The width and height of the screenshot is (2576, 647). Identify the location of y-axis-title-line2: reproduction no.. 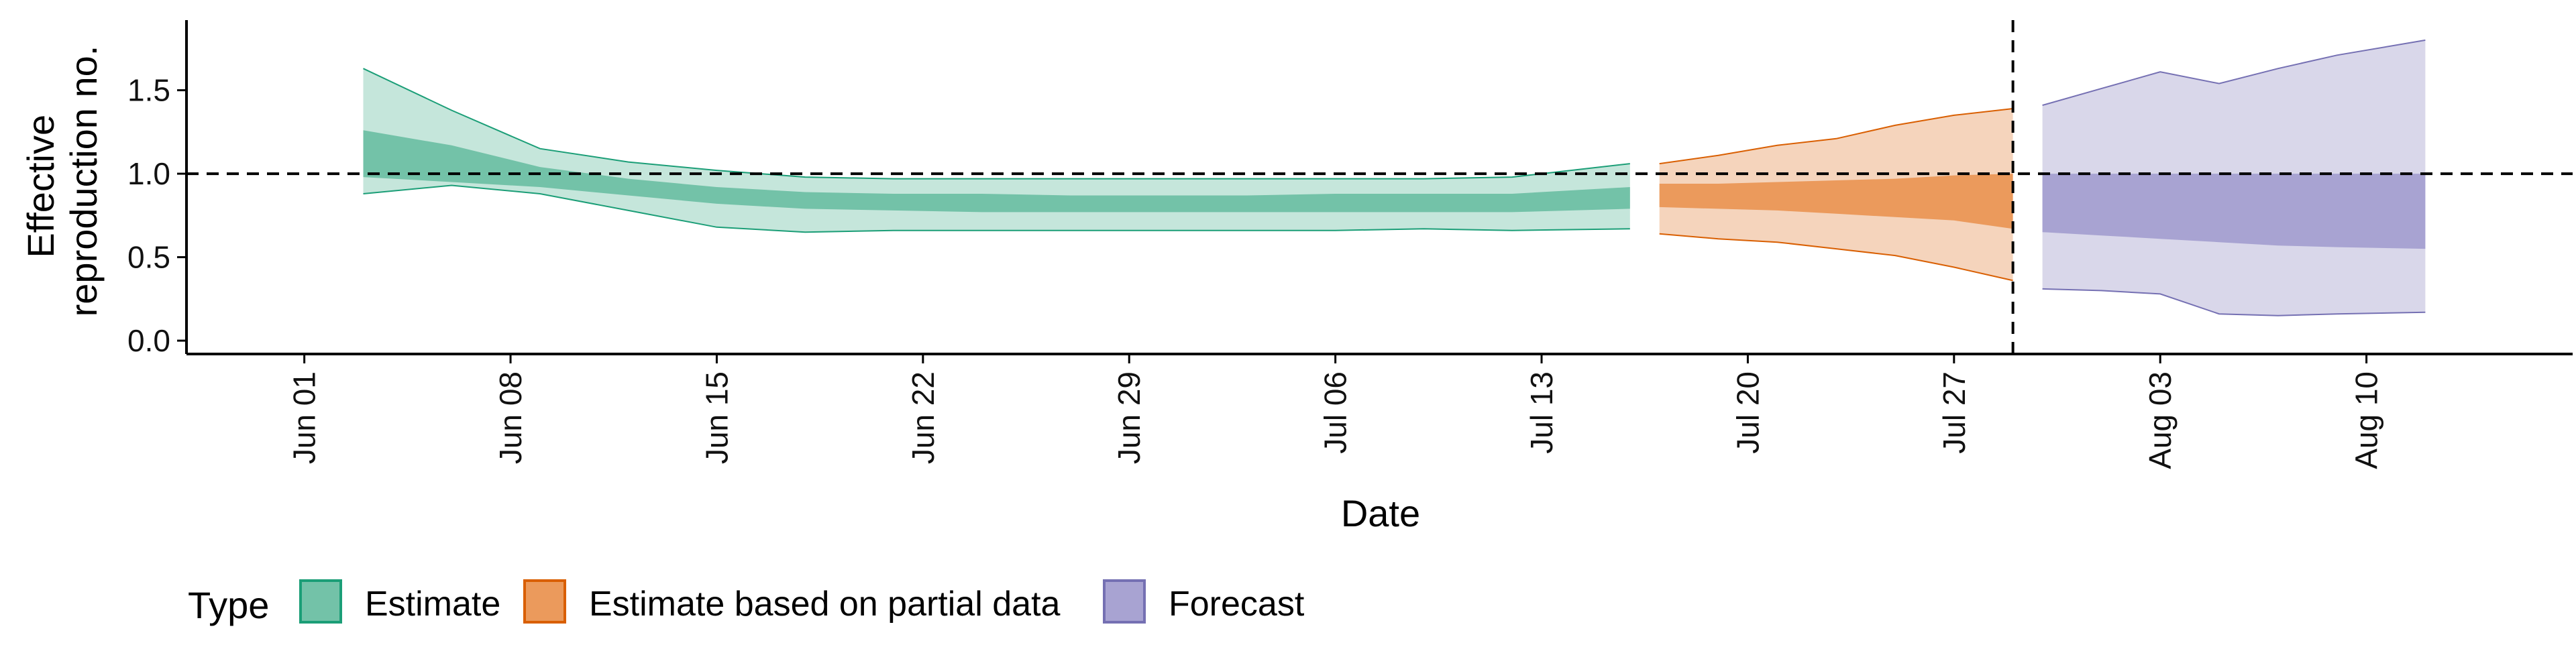
(83, 182).